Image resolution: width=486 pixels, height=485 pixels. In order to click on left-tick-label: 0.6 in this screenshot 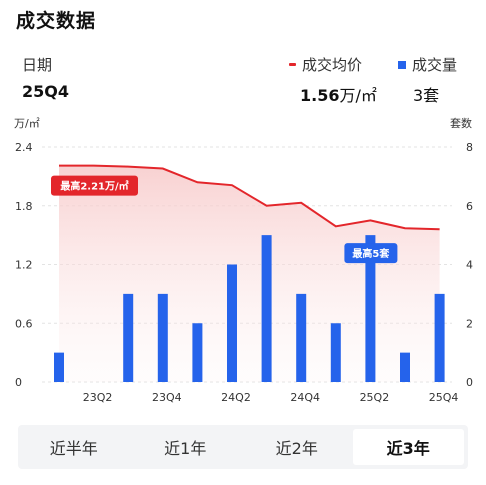, I will do `click(24, 323)`.